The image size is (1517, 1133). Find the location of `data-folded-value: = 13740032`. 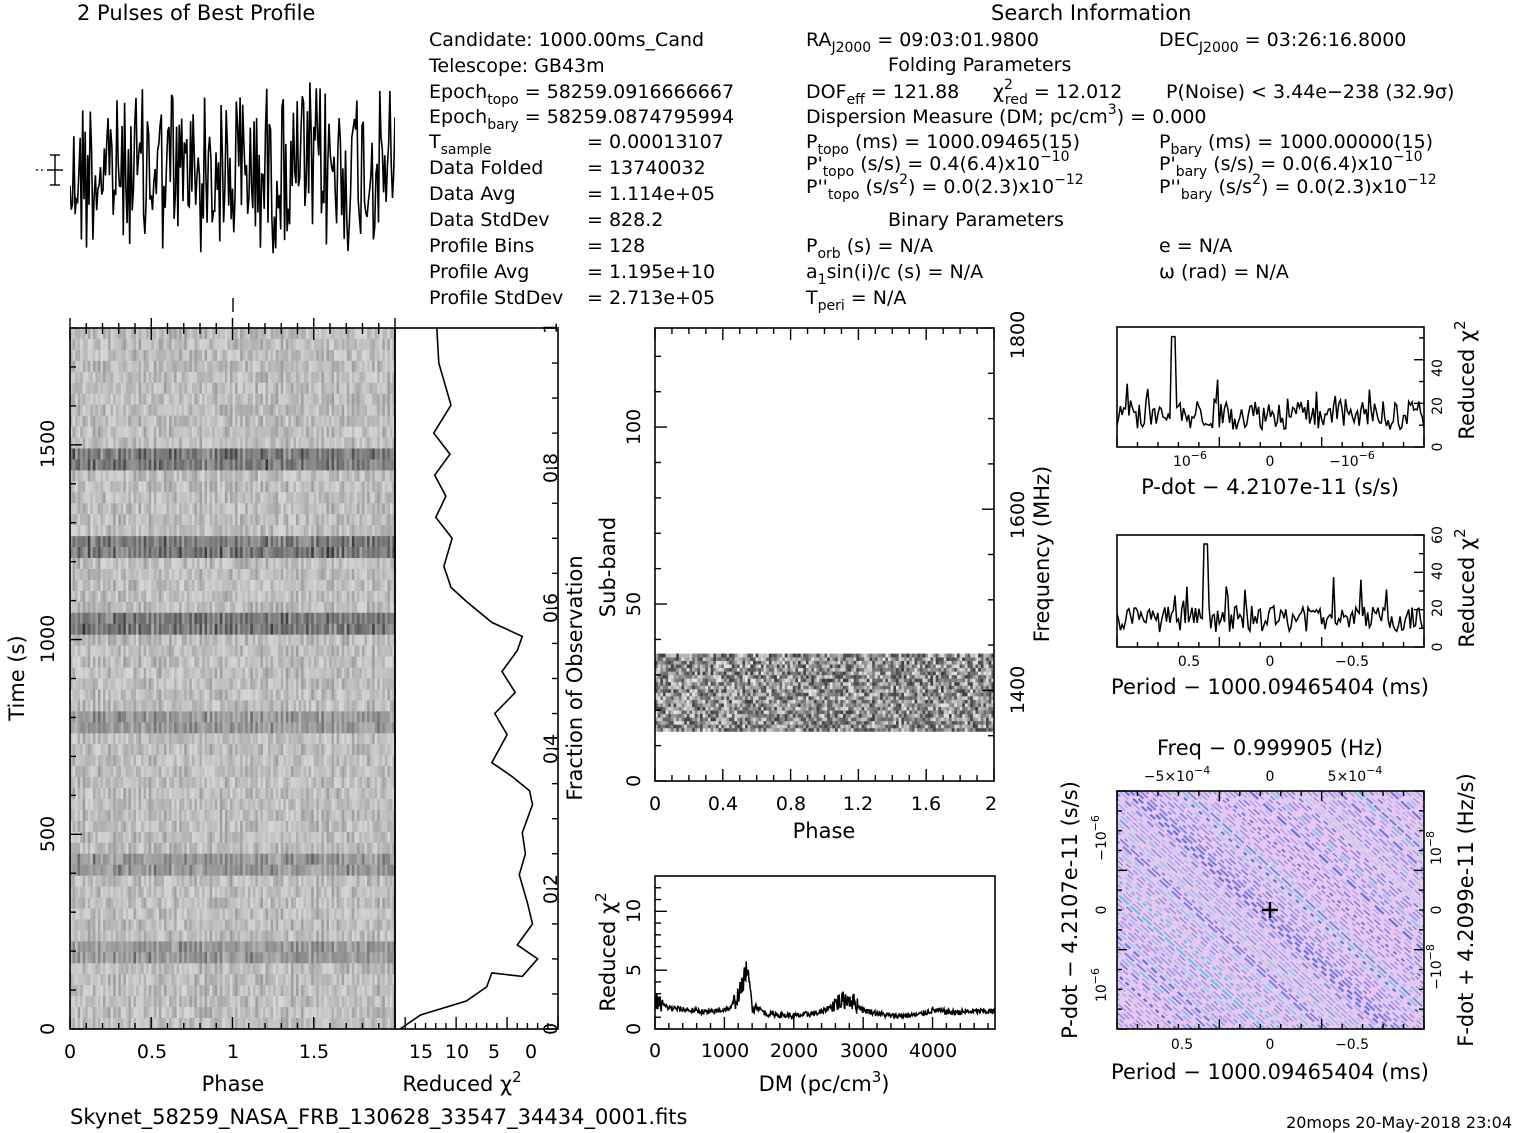

data-folded-value: = 13740032 is located at coordinates (646, 168).